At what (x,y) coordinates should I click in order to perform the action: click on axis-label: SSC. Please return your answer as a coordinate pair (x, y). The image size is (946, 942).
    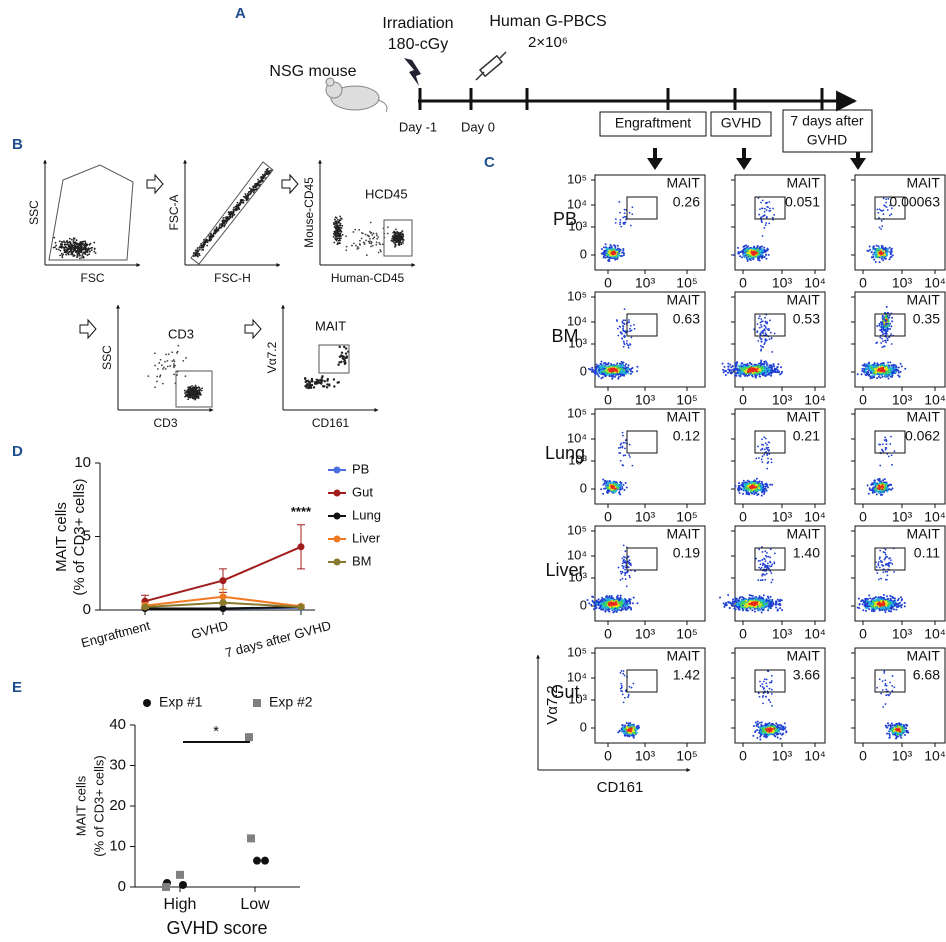
    Looking at the image, I should click on (34, 212).